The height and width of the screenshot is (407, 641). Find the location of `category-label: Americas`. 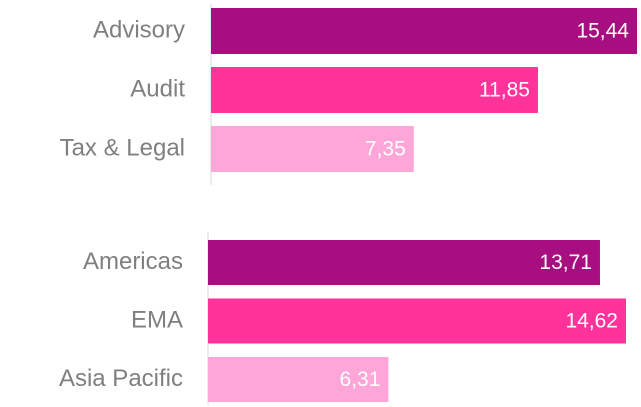

category-label: Americas is located at coordinates (133, 261).